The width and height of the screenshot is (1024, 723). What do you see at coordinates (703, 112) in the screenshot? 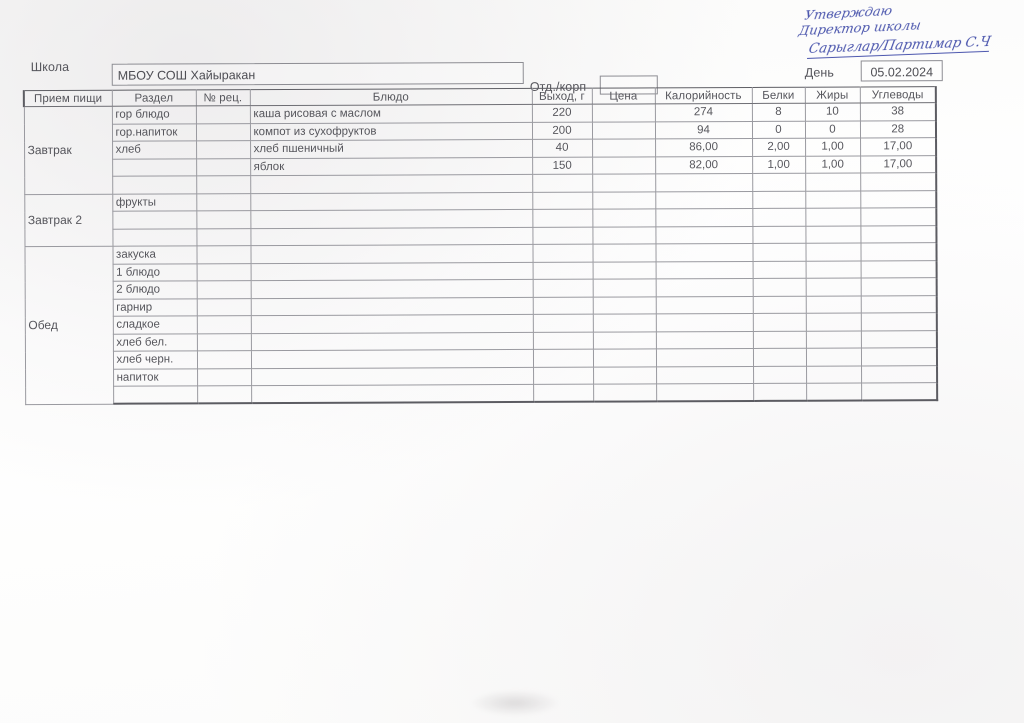
I see `cell-calories: 274` at bounding box center [703, 112].